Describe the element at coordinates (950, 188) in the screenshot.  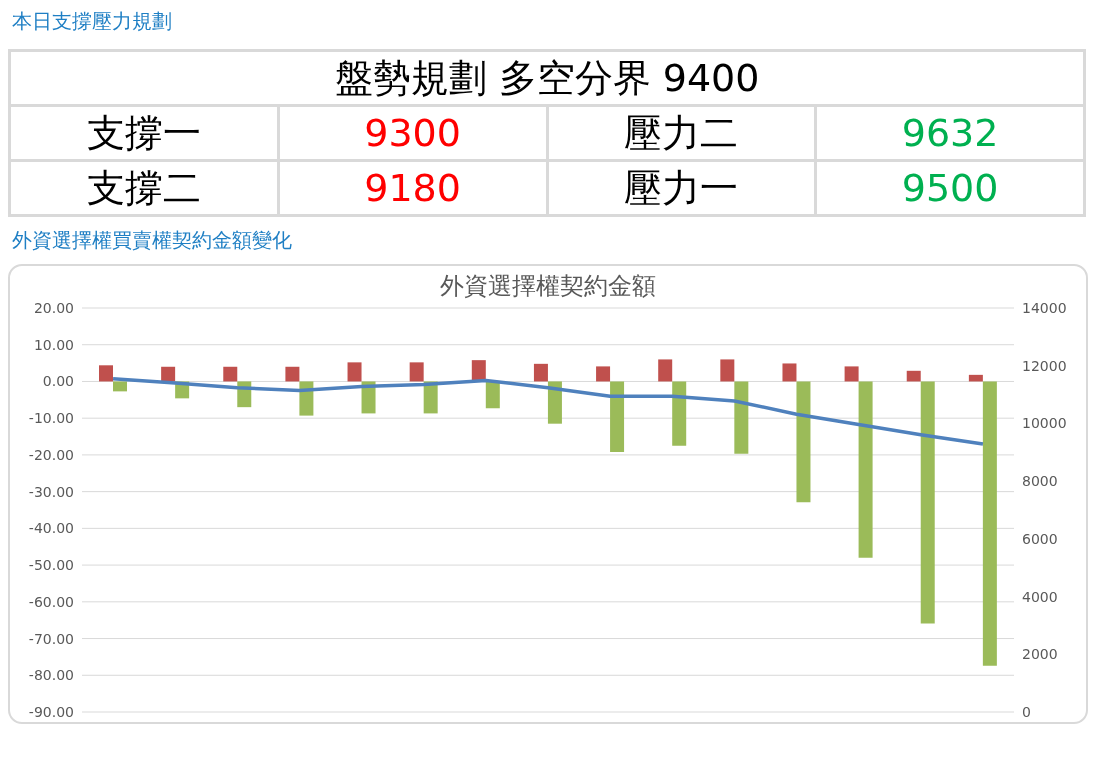
I see `text: 9500` at that location.